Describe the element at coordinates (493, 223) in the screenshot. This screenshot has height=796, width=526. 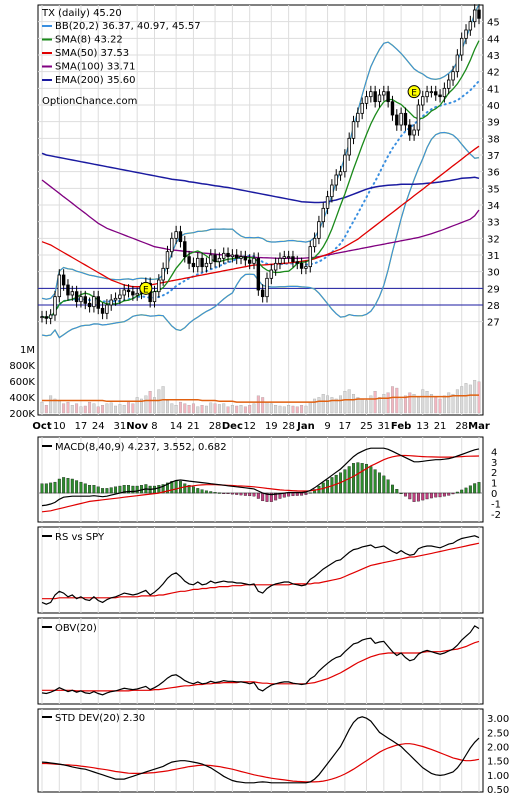
I see `price-tick-label: 33` at that location.